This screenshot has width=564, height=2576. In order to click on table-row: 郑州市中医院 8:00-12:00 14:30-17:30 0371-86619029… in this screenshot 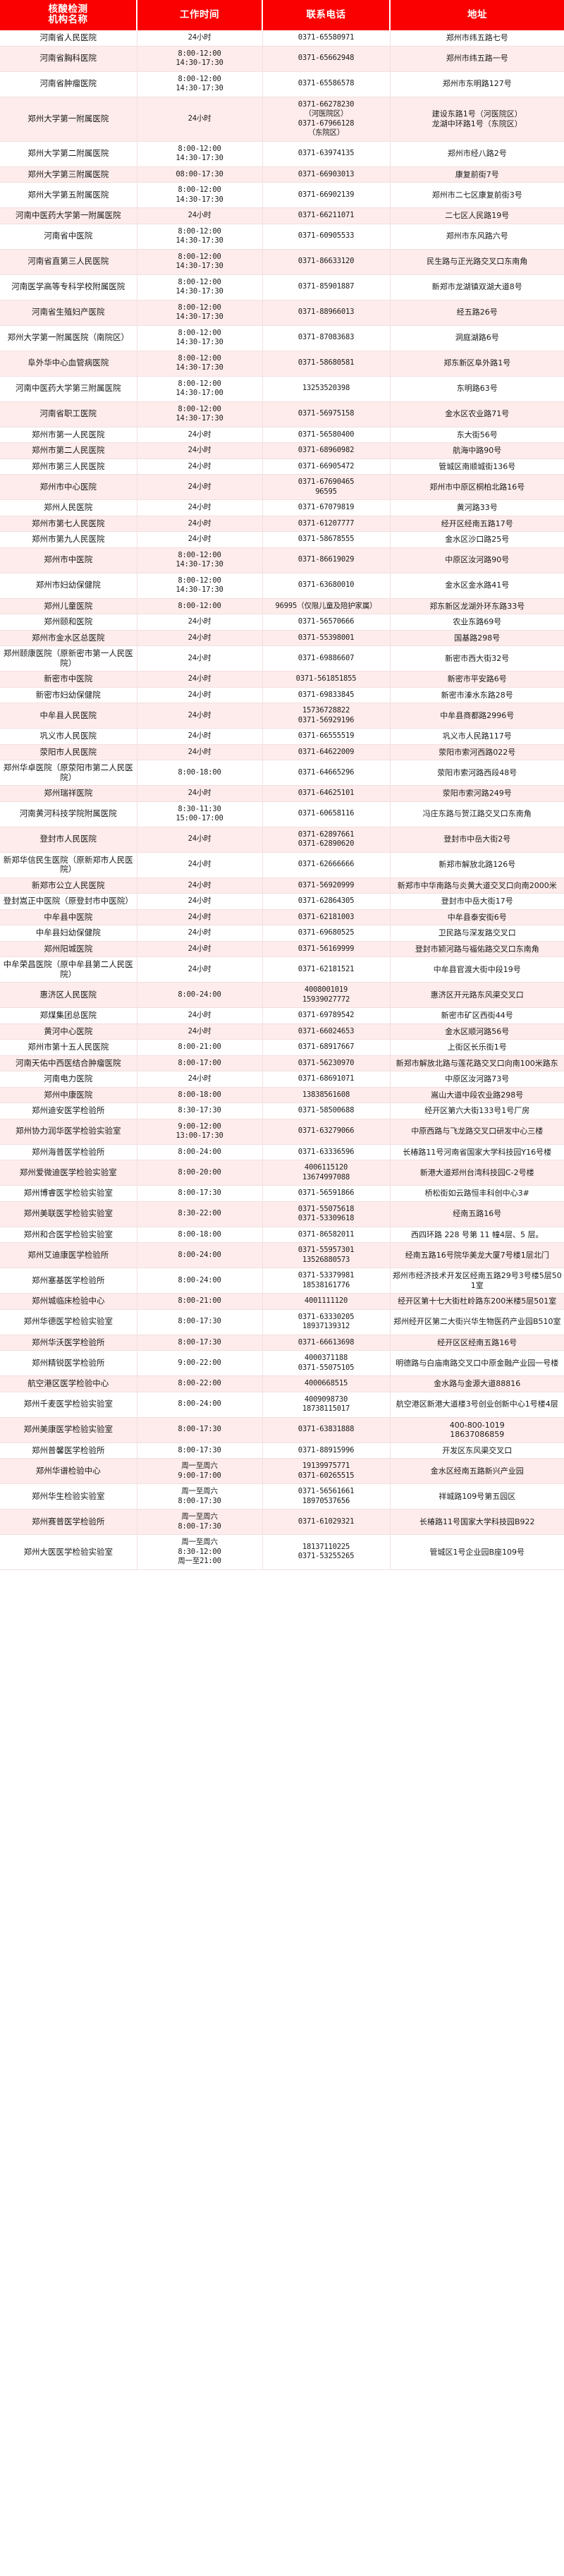, I will do `click(282, 560)`.